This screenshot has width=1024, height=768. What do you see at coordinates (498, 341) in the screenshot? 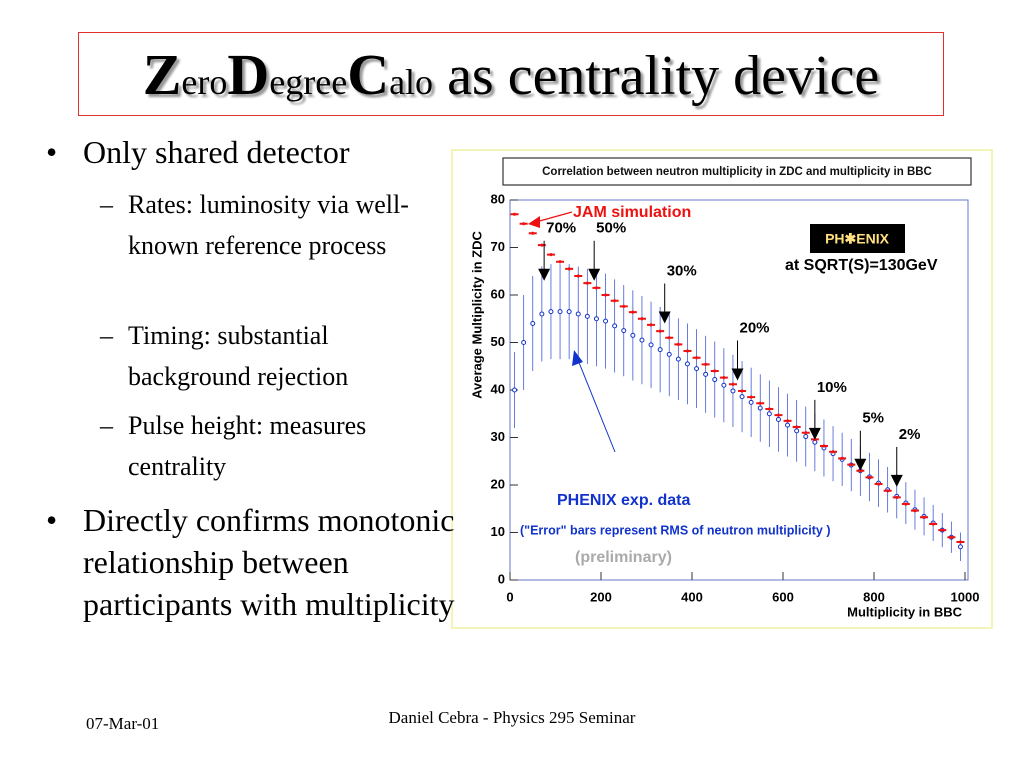
I see `y-tick-label: 50` at bounding box center [498, 341].